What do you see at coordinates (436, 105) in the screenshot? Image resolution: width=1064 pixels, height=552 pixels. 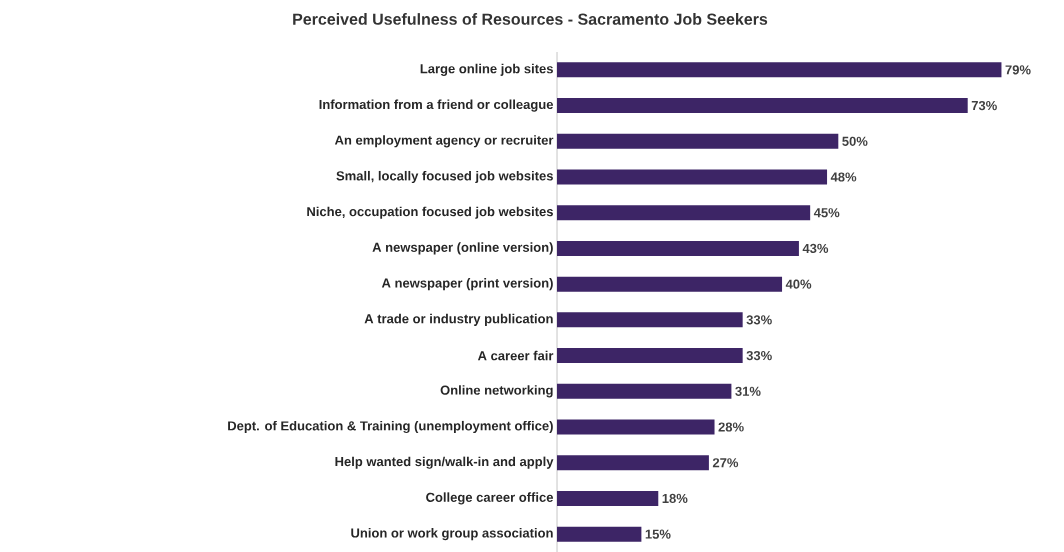 I see `y-tick-label: Information from a friend or colleague` at bounding box center [436, 105].